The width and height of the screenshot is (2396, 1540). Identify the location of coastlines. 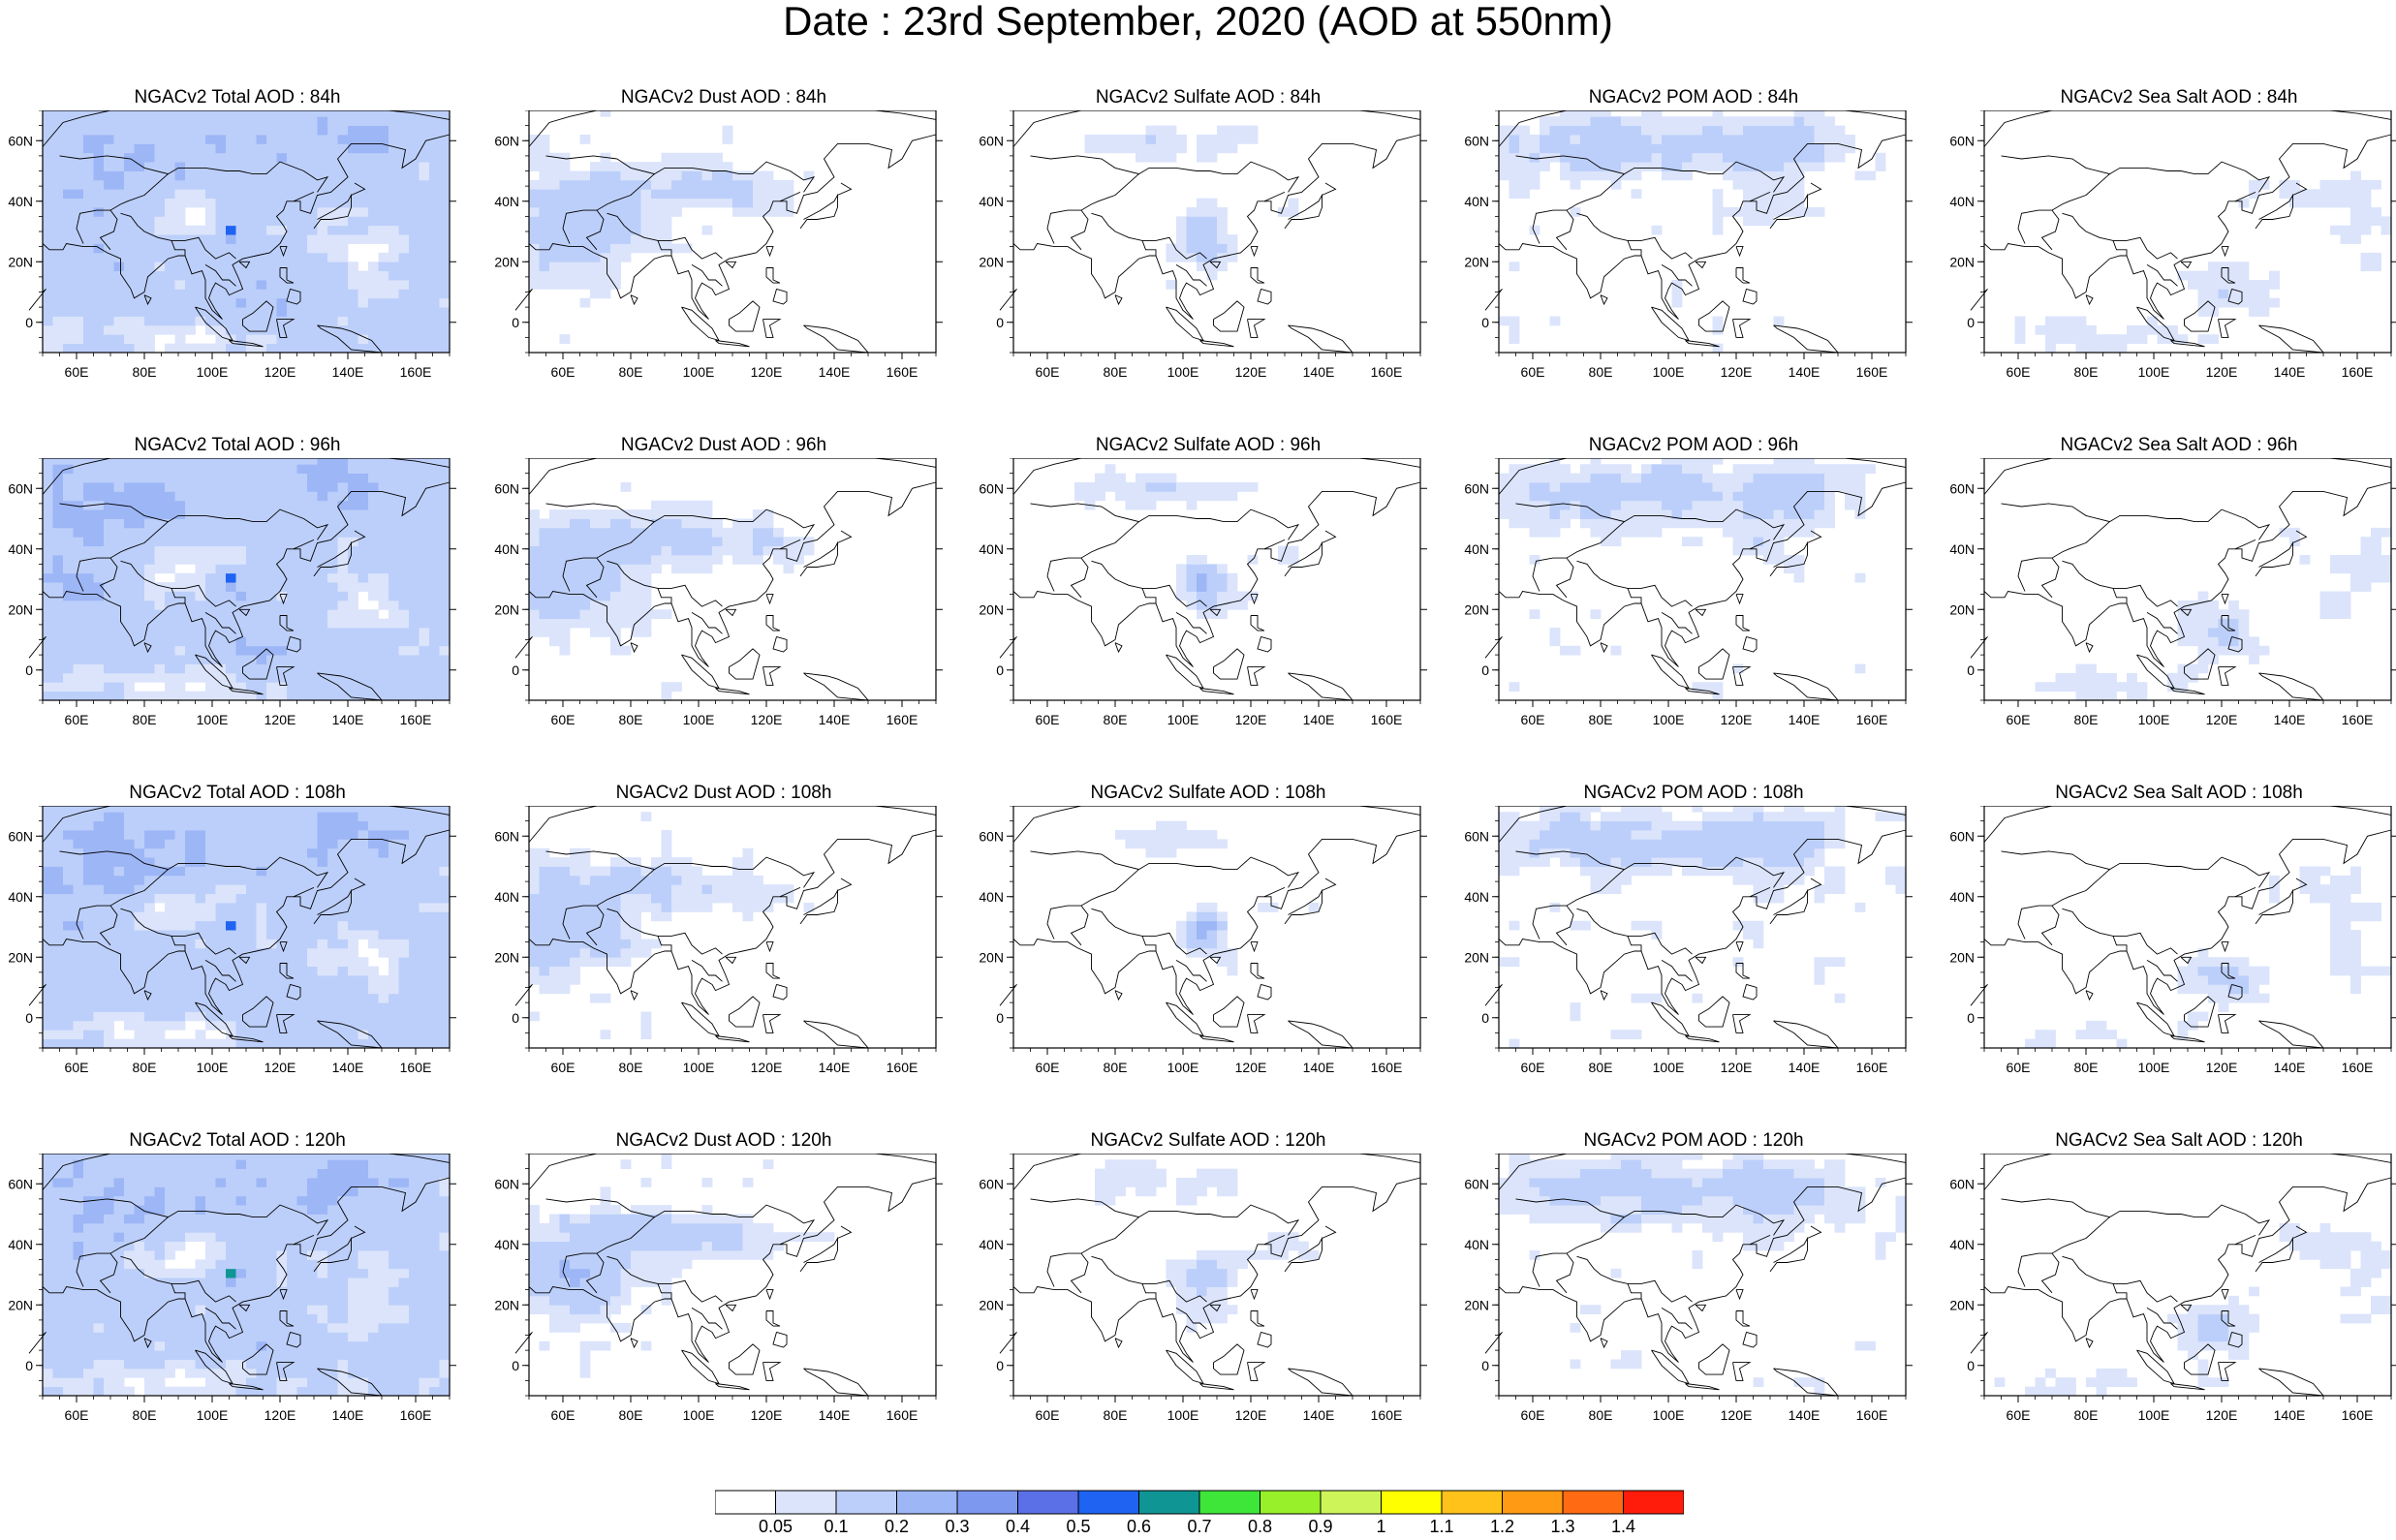
(2181, 231).